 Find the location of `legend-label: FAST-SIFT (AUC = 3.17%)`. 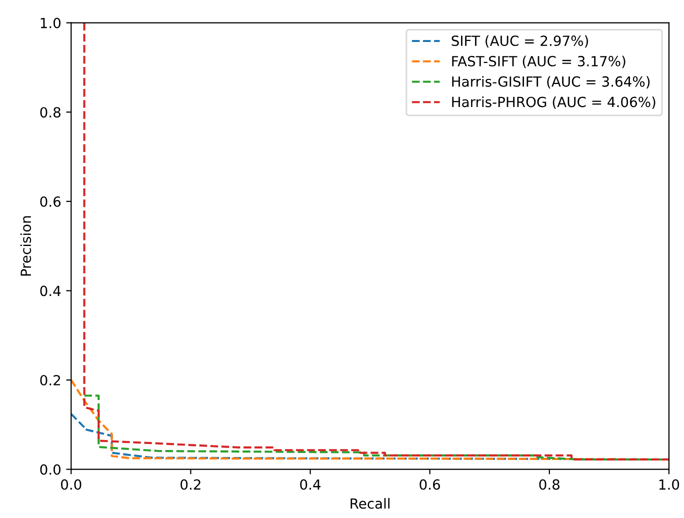

legend-label: FAST-SIFT (AUC = 3.17%) is located at coordinates (539, 62).